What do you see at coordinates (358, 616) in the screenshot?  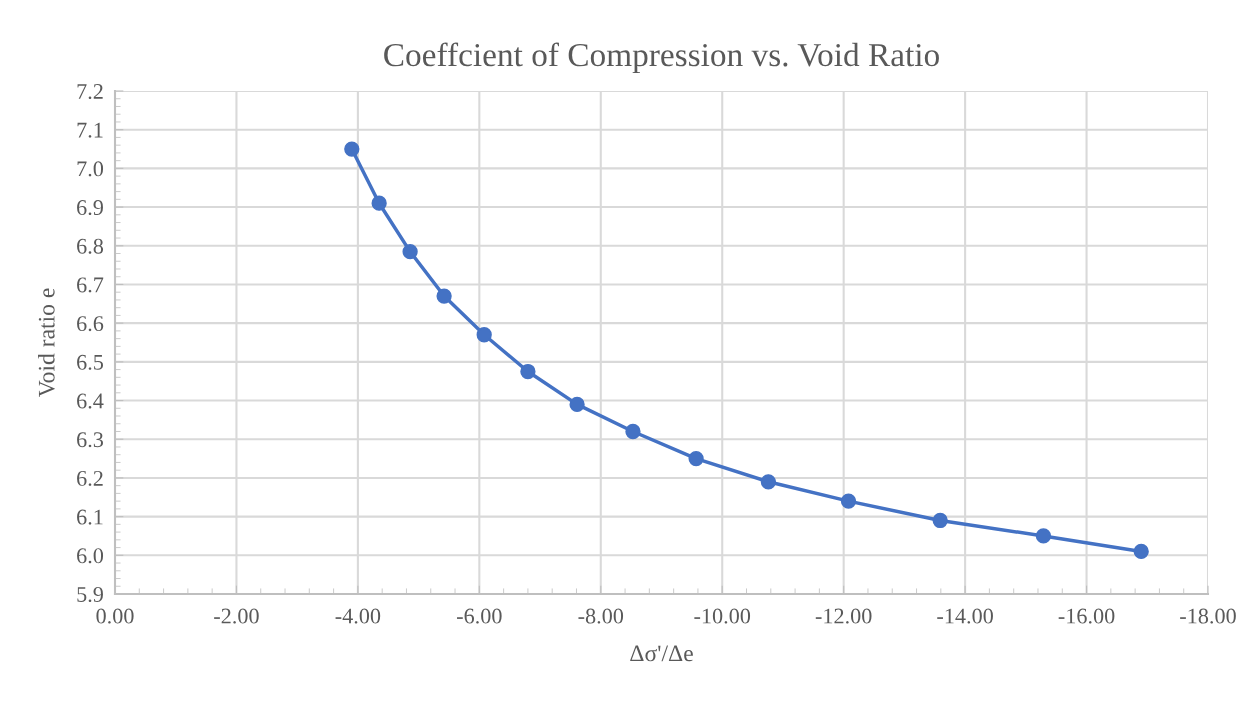 I see `x-tick-label: -4.00` at bounding box center [358, 616].